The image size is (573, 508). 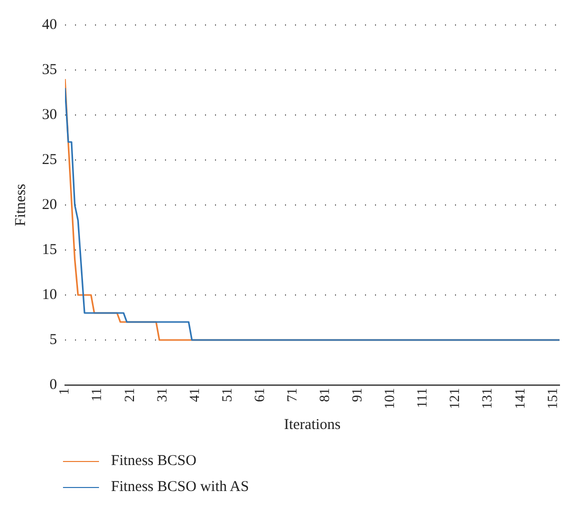 What do you see at coordinates (49, 160) in the screenshot?
I see `y-tick-label: 25` at bounding box center [49, 160].